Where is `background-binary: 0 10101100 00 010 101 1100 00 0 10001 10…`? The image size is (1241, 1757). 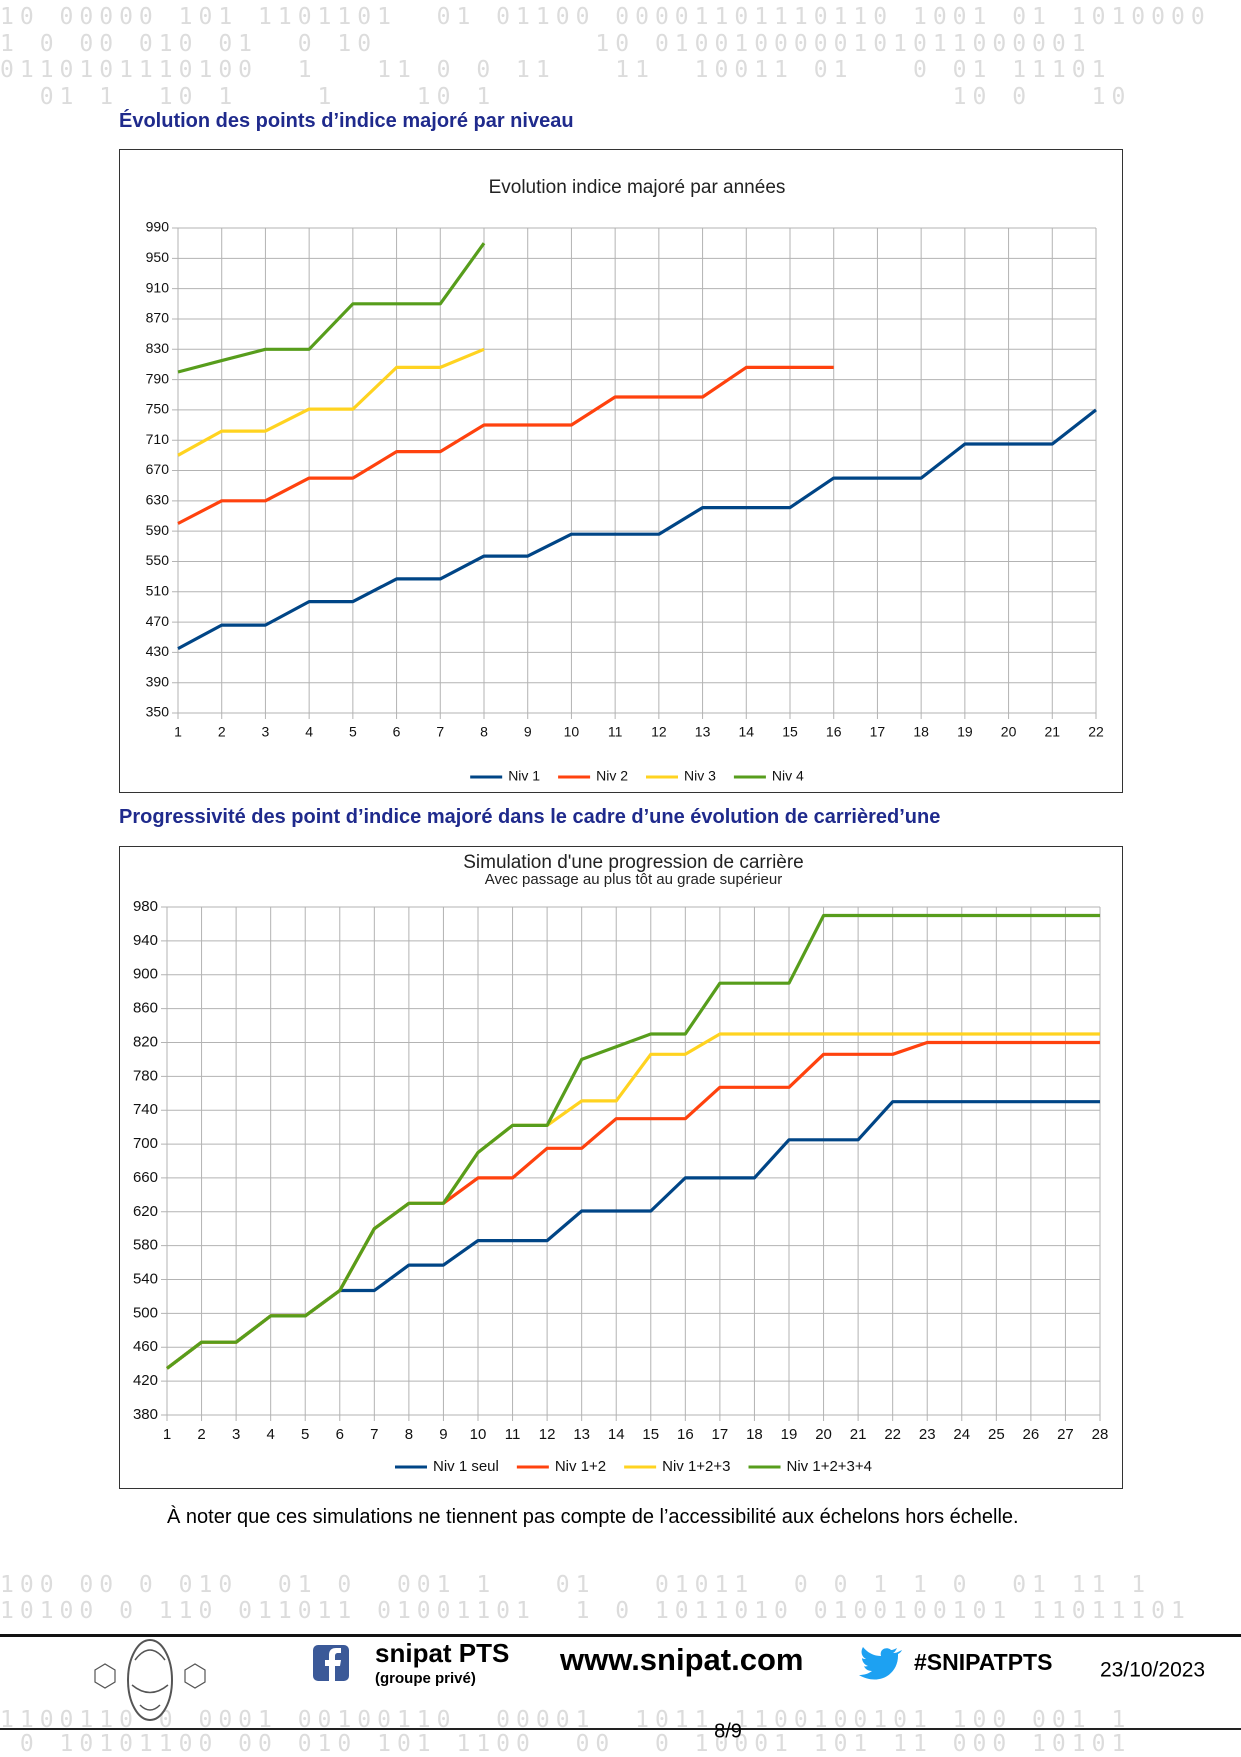
background-binary: 0 10101100 00 010 101 1100 00 0 10001 10… is located at coordinates (566, 1744).